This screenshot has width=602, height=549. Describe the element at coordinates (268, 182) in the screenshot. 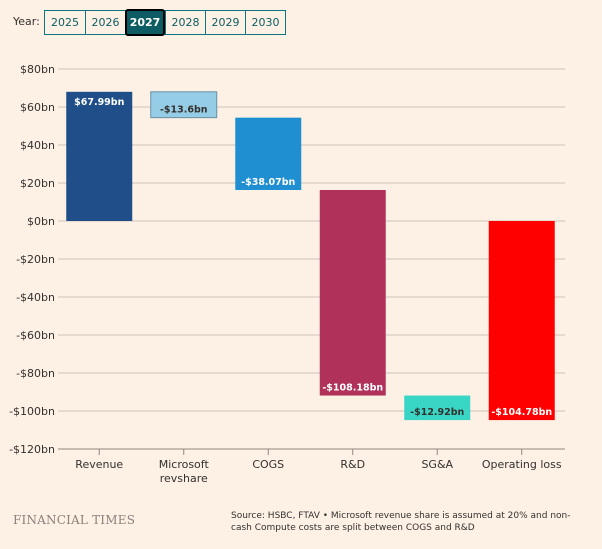

I see `data-label: -$38.07bn` at that location.